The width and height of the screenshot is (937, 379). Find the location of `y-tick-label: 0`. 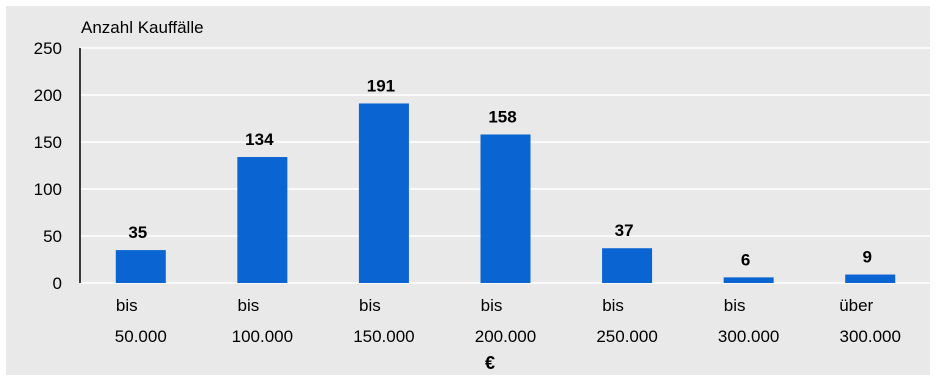

y-tick-label: 0 is located at coordinates (57, 283).